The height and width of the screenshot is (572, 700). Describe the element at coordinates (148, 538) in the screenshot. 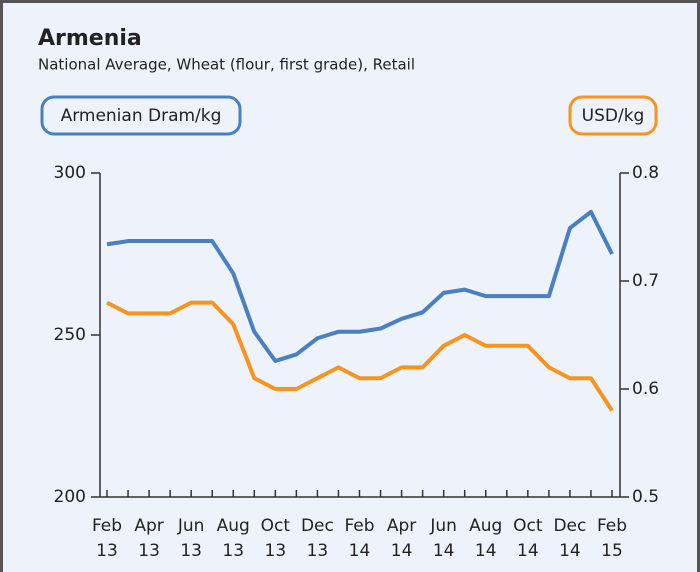

I see `x-tick-label: Apr 13` at that location.